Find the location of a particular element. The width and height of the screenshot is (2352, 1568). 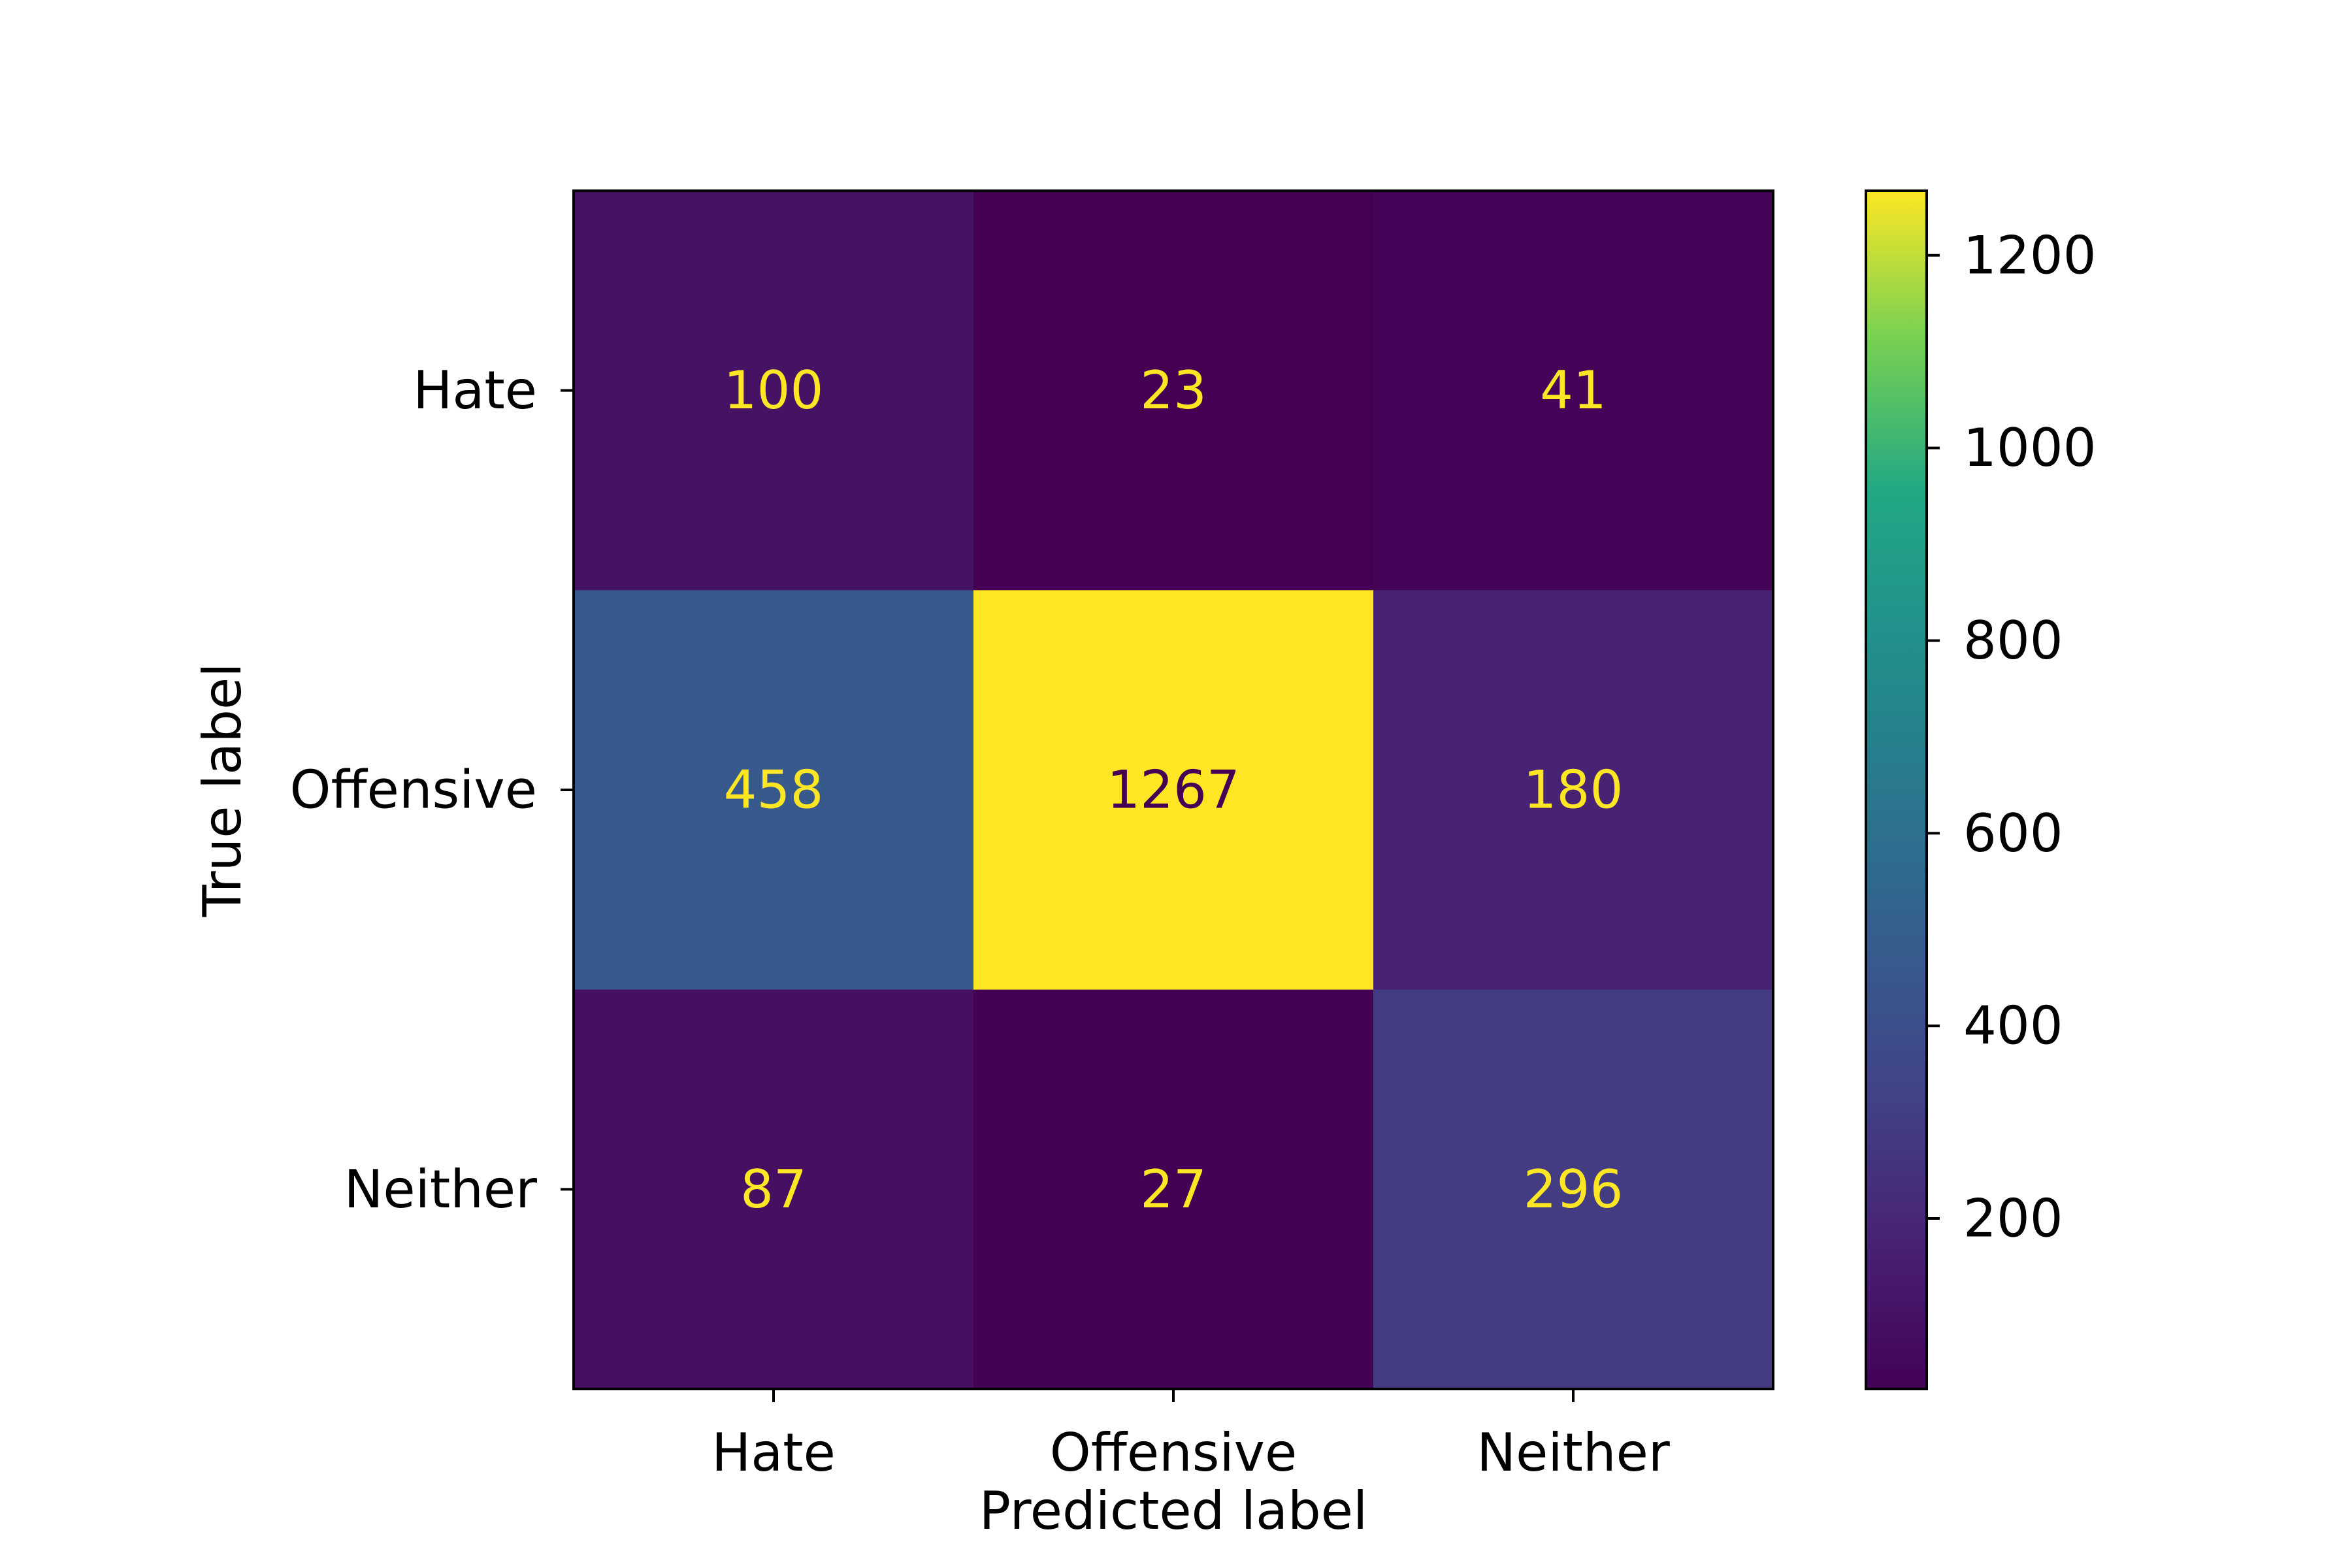

cell-value-label: 180 is located at coordinates (1574, 790).